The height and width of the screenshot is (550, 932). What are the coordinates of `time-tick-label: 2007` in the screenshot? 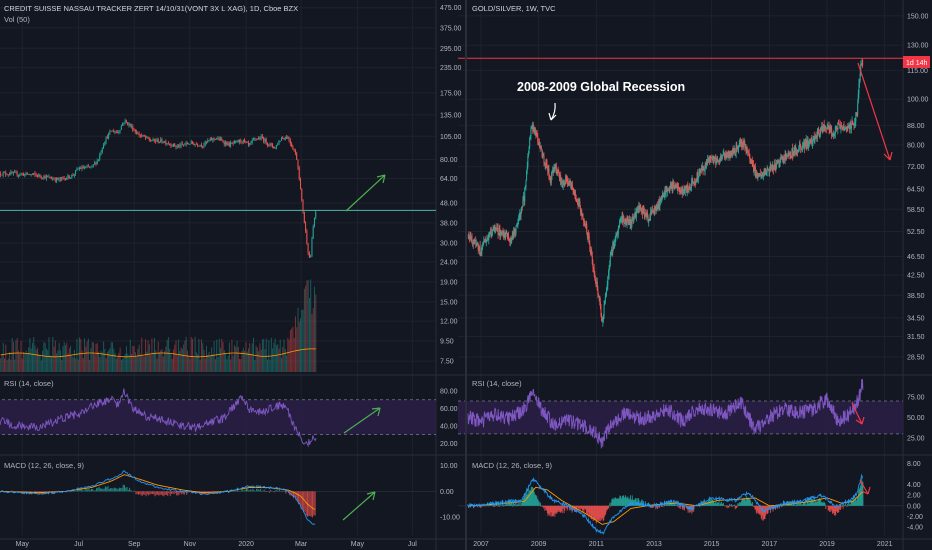 It's located at (481, 544).